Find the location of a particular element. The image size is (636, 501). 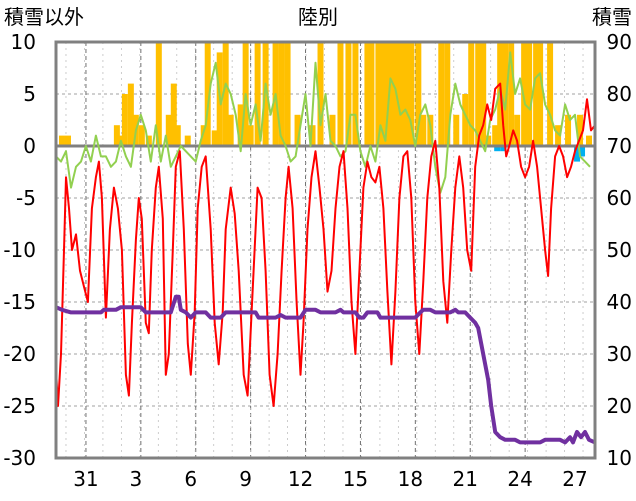

left-axis-ticks: 10 5 0 -5 -10 -15 -20 -25 -30 is located at coordinates (19, 250).